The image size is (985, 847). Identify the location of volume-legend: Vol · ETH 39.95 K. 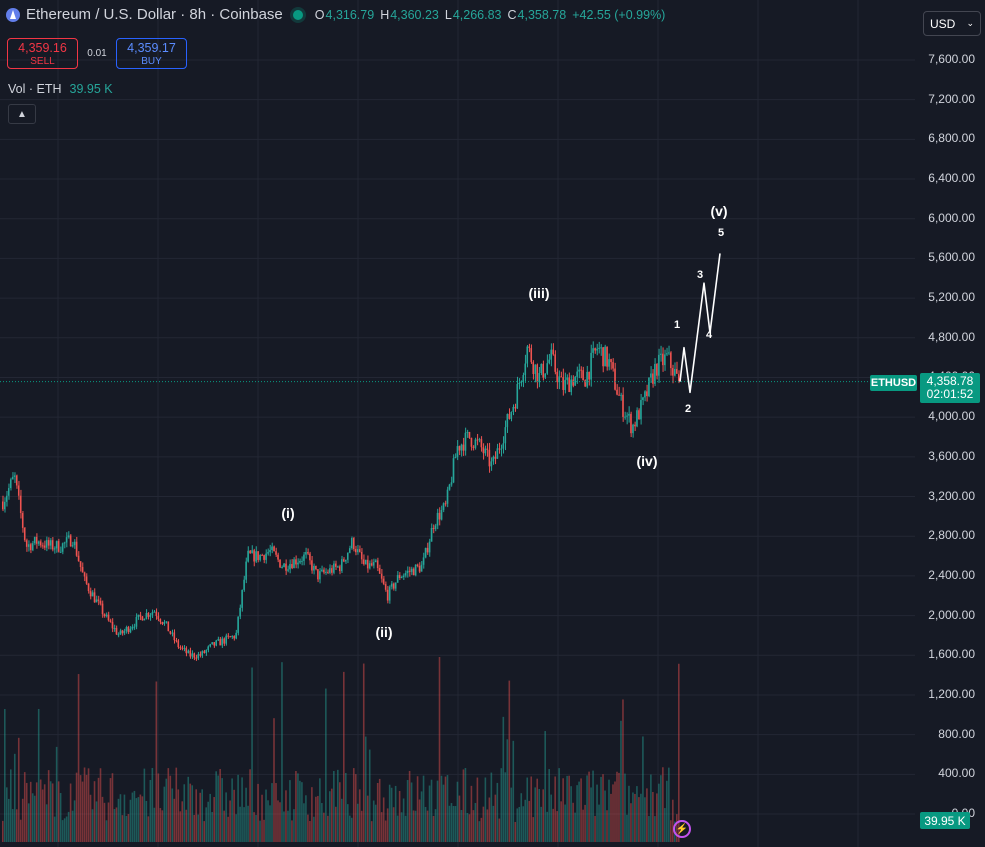
(60, 89).